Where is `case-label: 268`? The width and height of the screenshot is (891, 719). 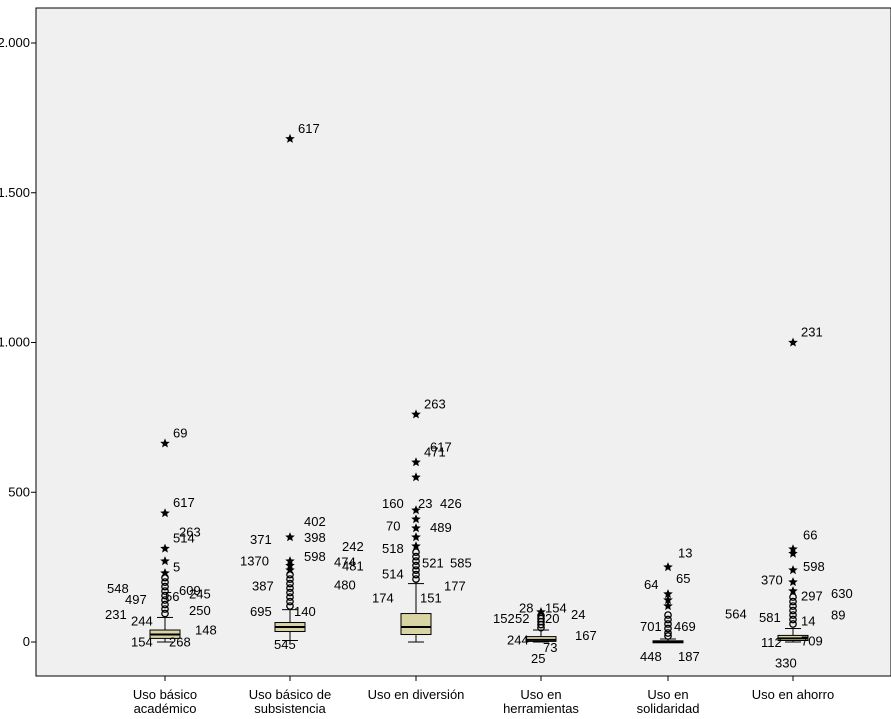
case-label: 268 is located at coordinates (180, 642).